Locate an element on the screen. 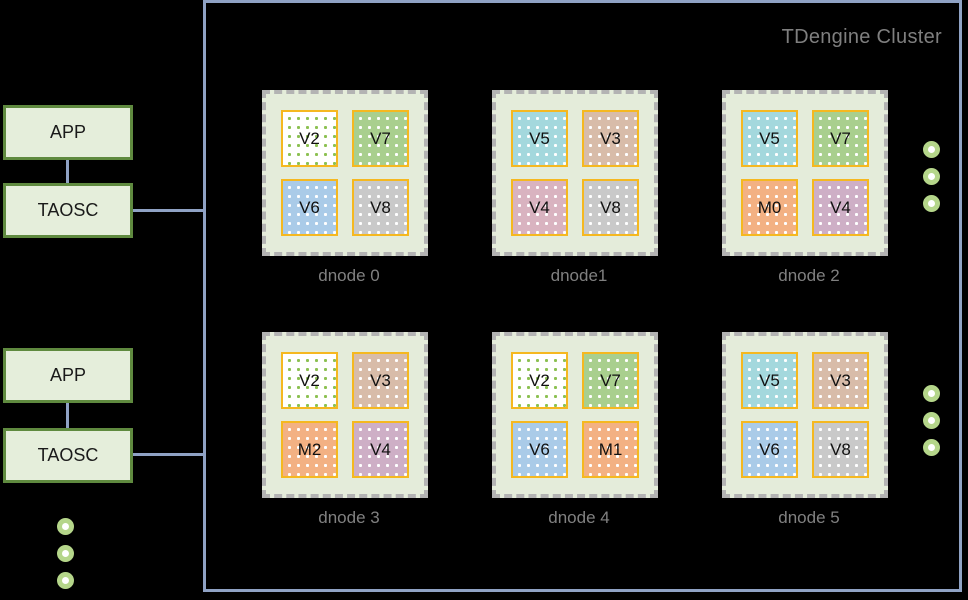 The image size is (968, 600). connector-taosc2-cluster is located at coordinates (169, 454).